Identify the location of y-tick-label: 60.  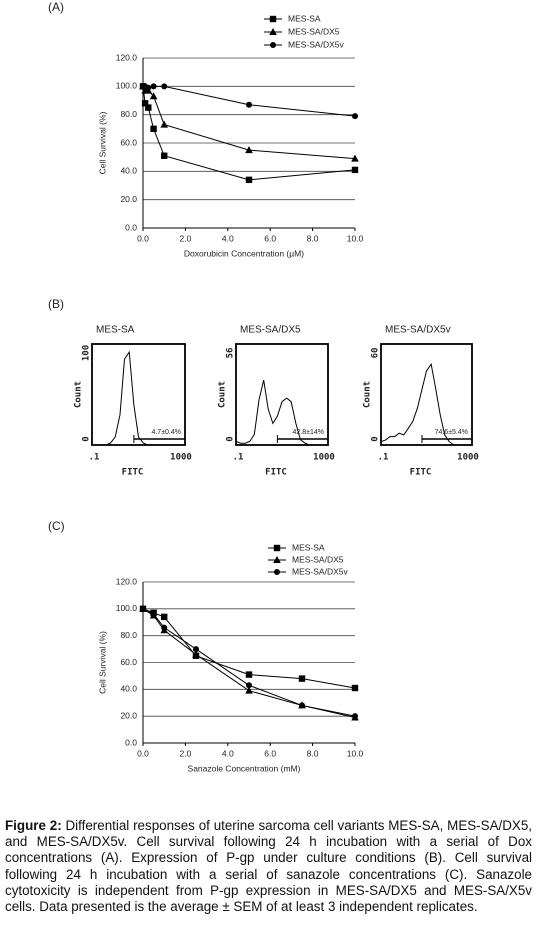
(376, 353).